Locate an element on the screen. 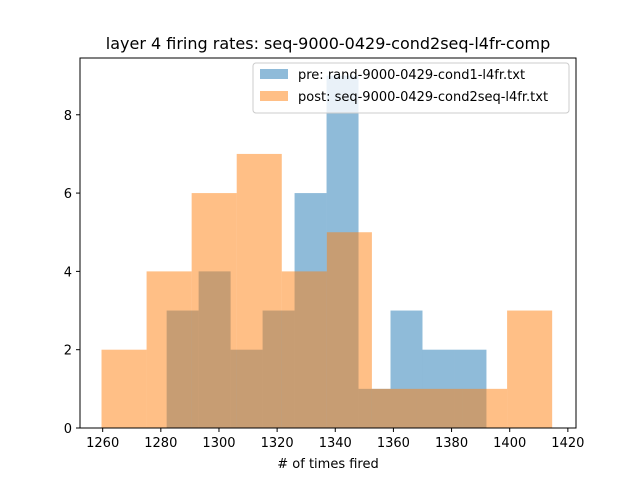  x-tick-label-5: 1360 is located at coordinates (393, 443).